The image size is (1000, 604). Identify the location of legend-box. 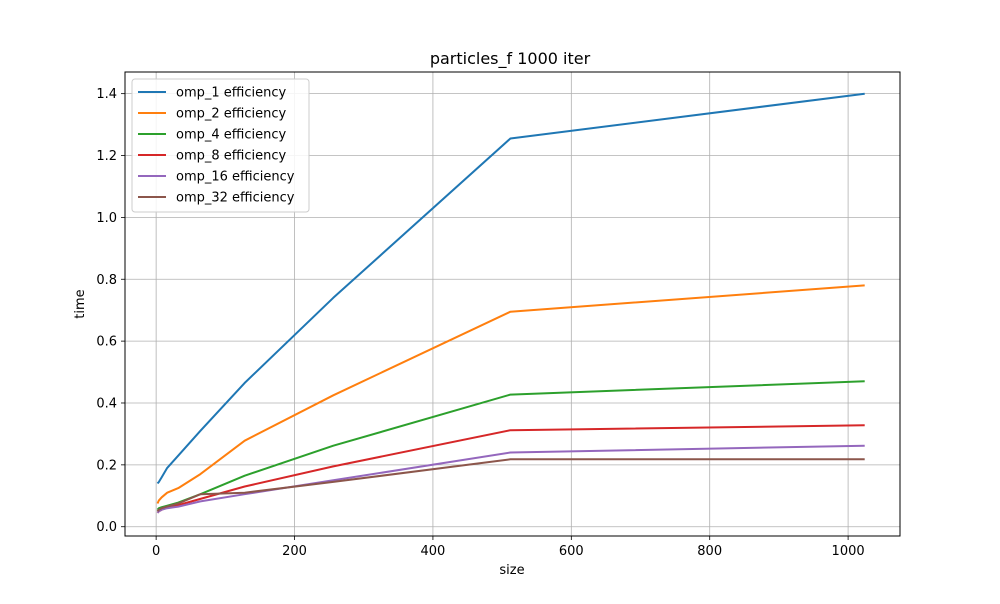
(220, 145).